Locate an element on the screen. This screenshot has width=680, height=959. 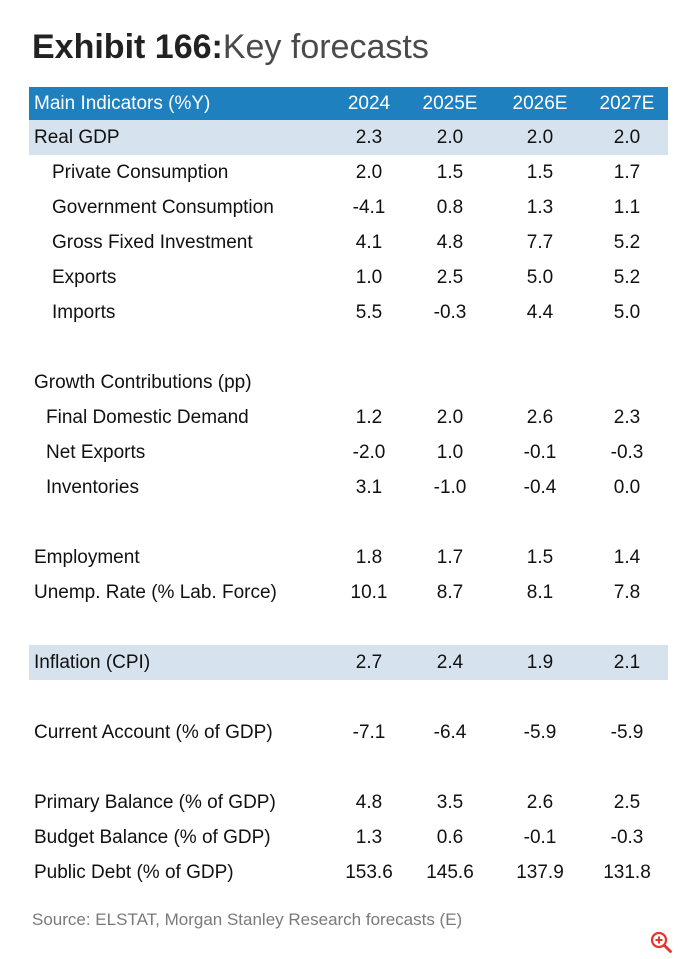
row-label: Exports is located at coordinates (84, 277).